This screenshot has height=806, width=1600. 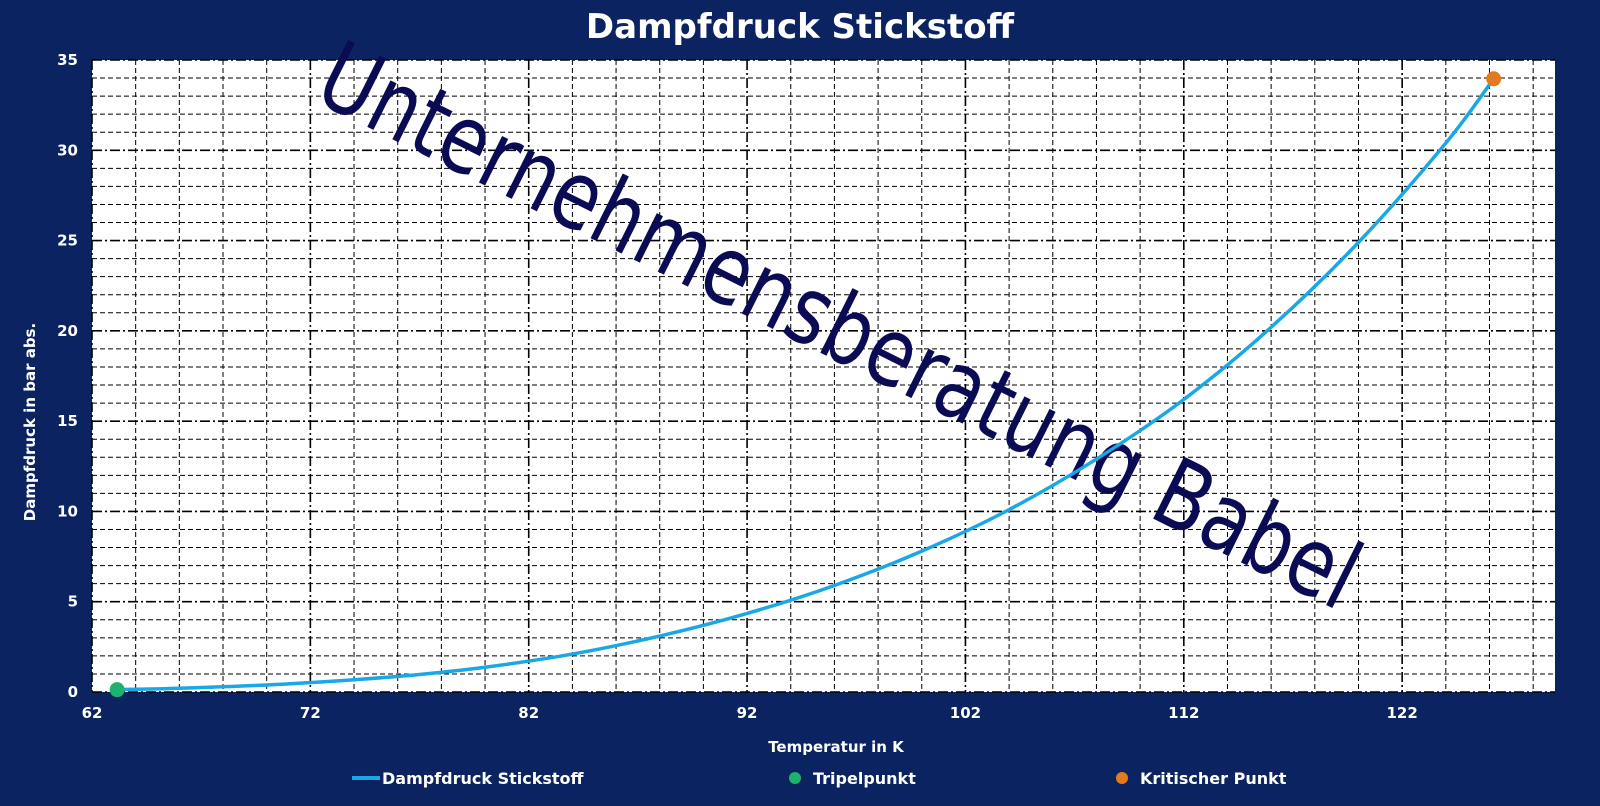 What do you see at coordinates (800, 27) in the screenshot?
I see `chart-title: Dampfdruck Stickstoff` at bounding box center [800, 27].